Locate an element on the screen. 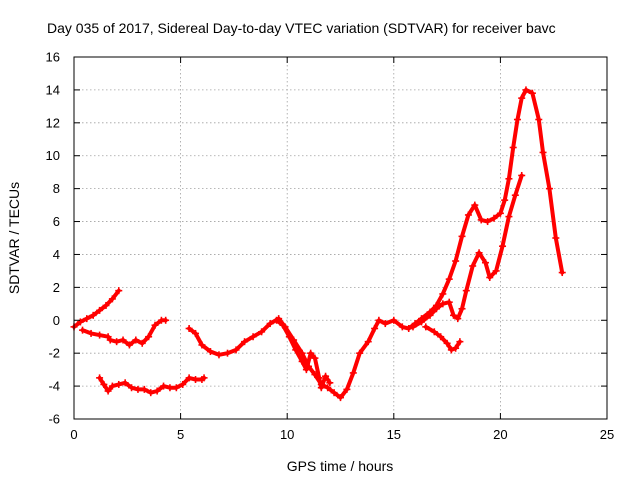  x-tick-label: 10 is located at coordinates (287, 434).